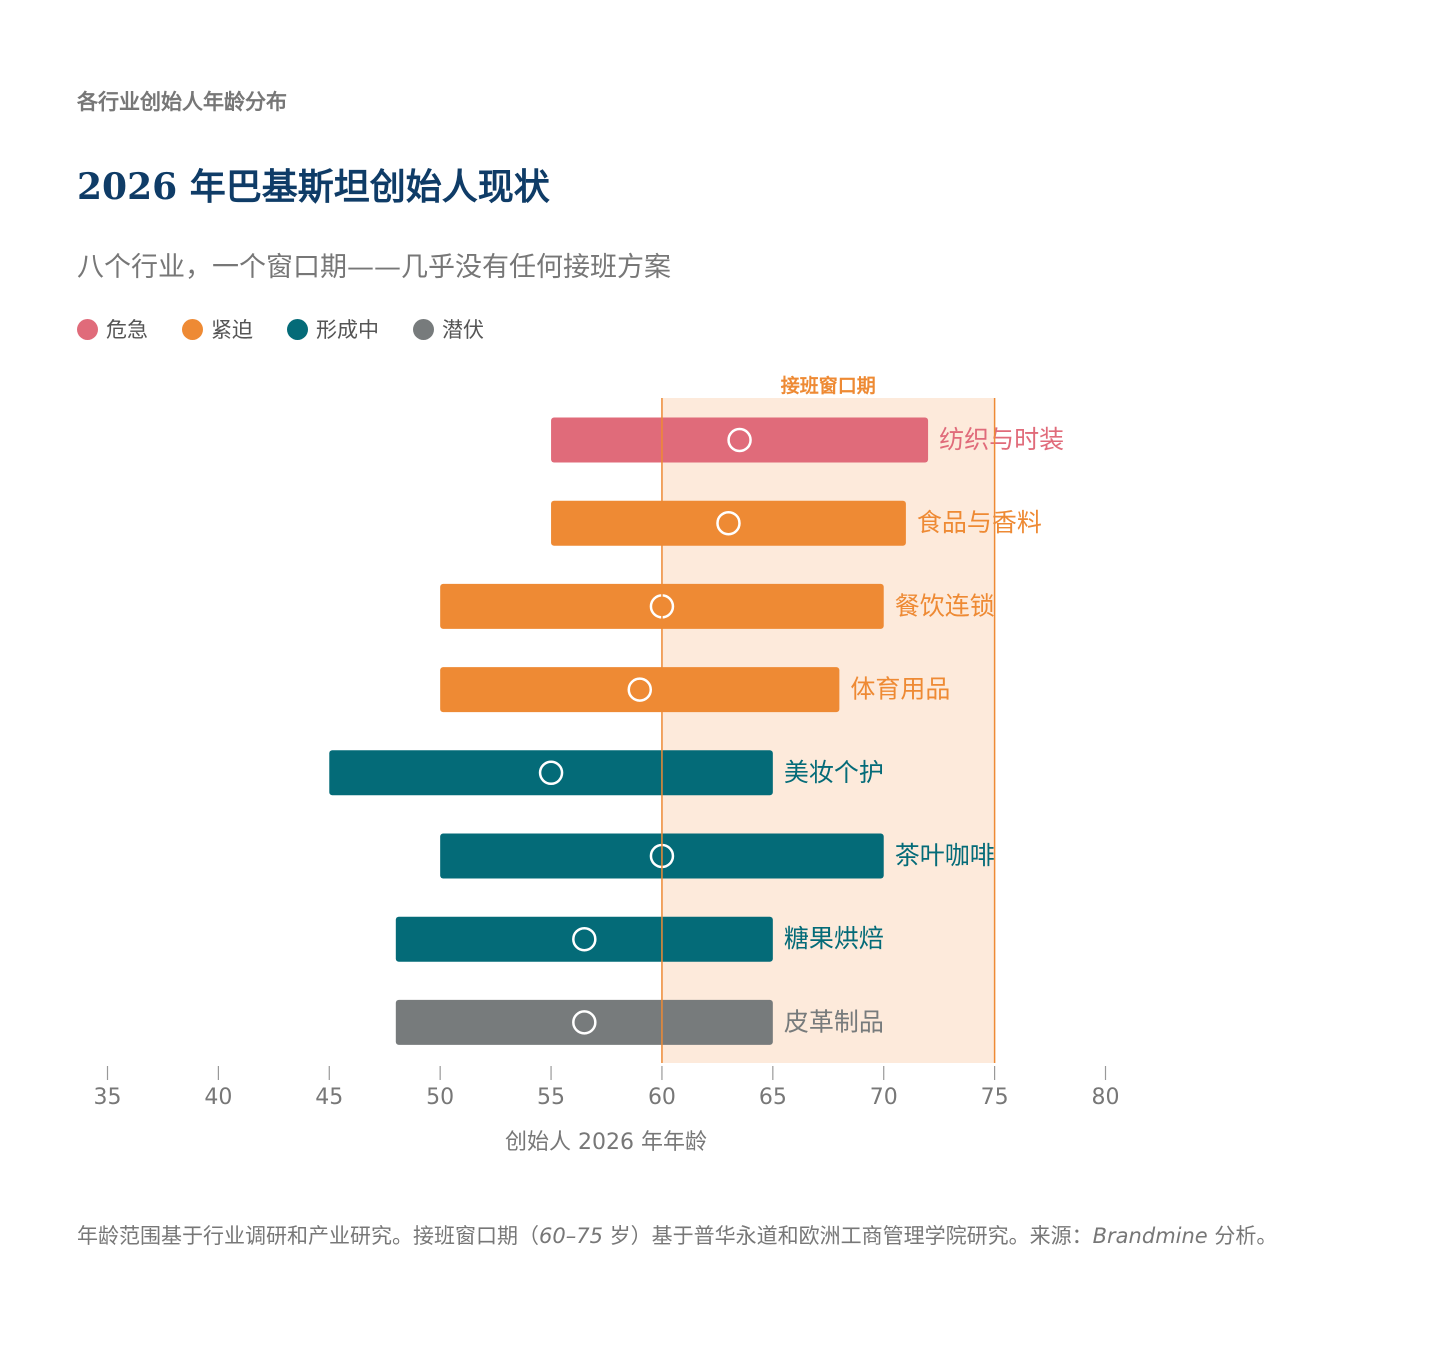  What do you see at coordinates (347, 330) in the screenshot?
I see `legend-label: 形成中` at bounding box center [347, 330].